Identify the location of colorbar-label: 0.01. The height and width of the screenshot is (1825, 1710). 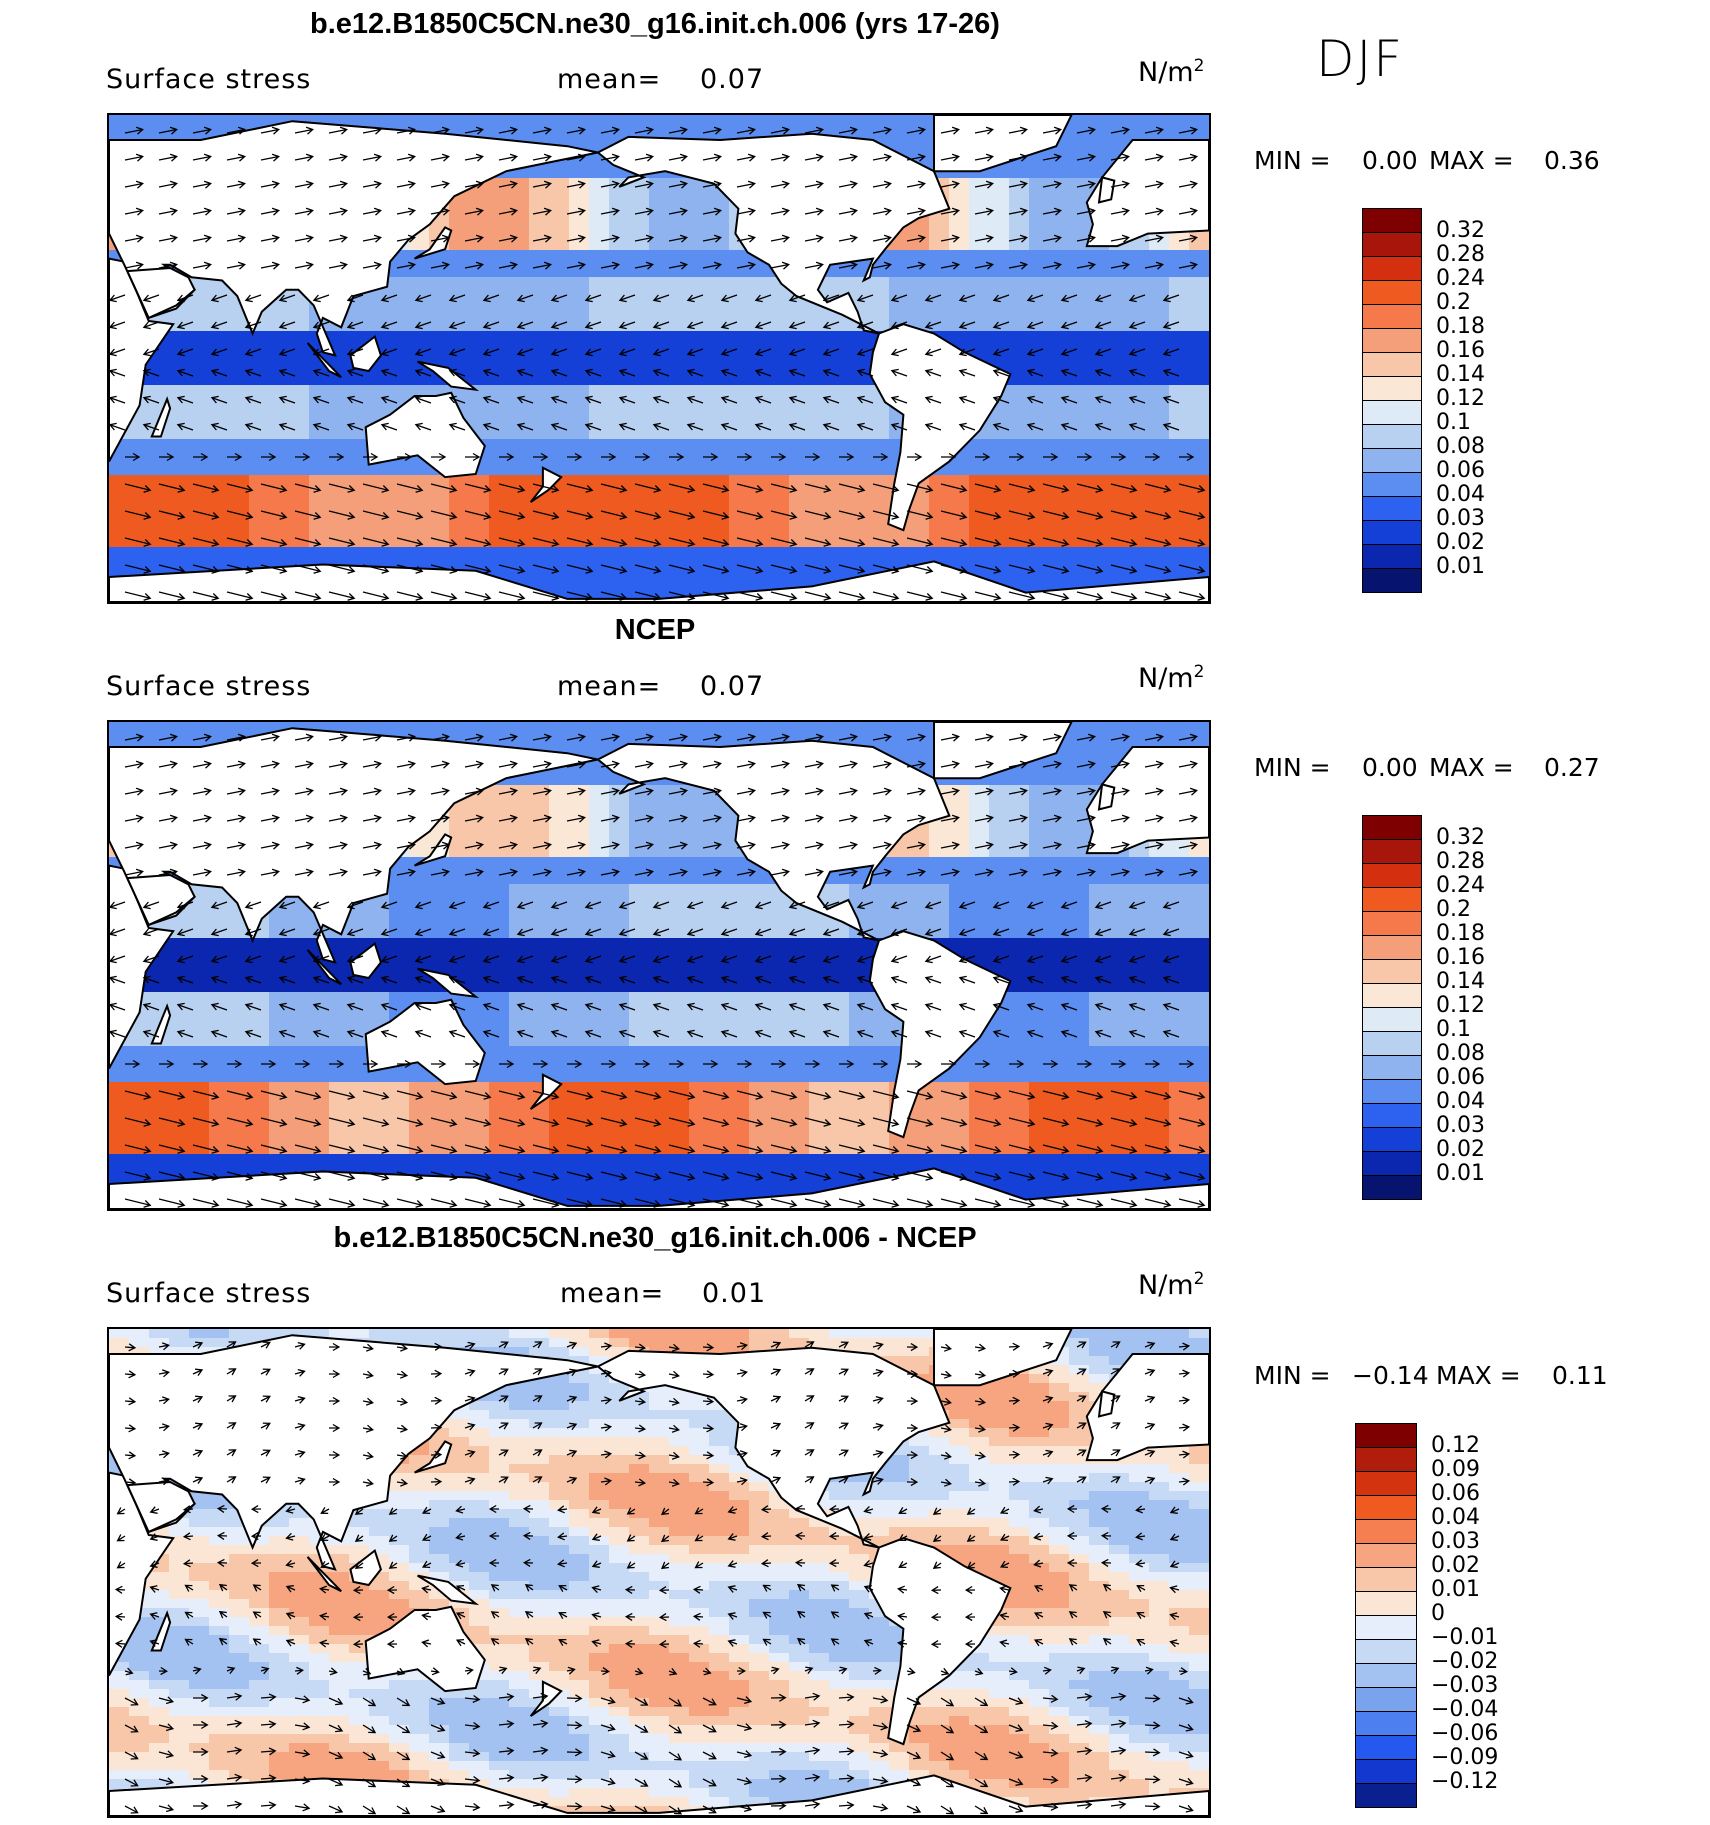
(1460, 566).